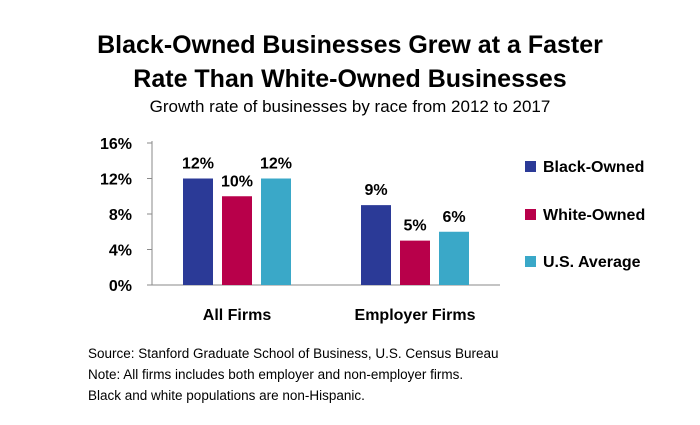 The width and height of the screenshot is (700, 425). I want to click on y-tick-label: 4%, so click(120, 251).